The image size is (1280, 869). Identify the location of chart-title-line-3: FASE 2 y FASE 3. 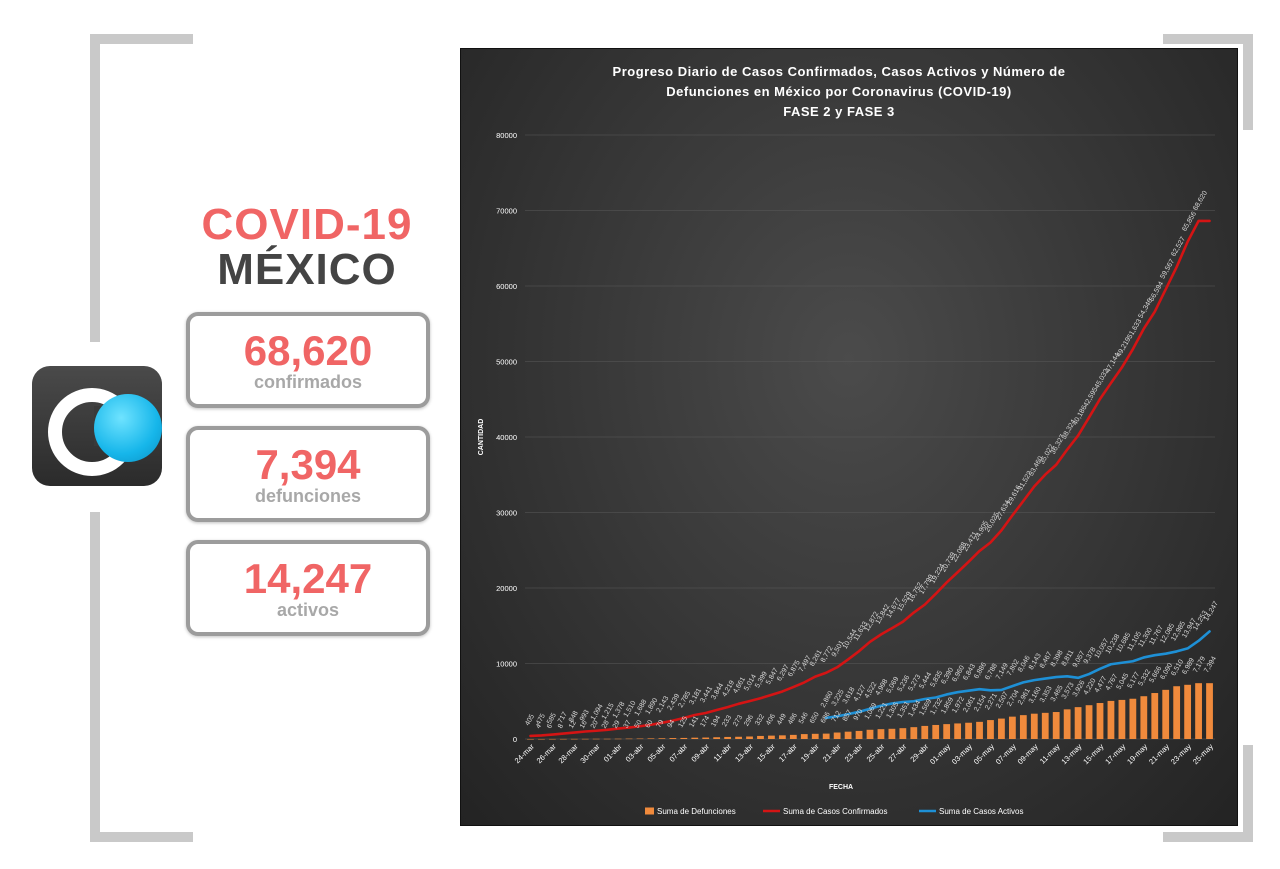
(839, 111).